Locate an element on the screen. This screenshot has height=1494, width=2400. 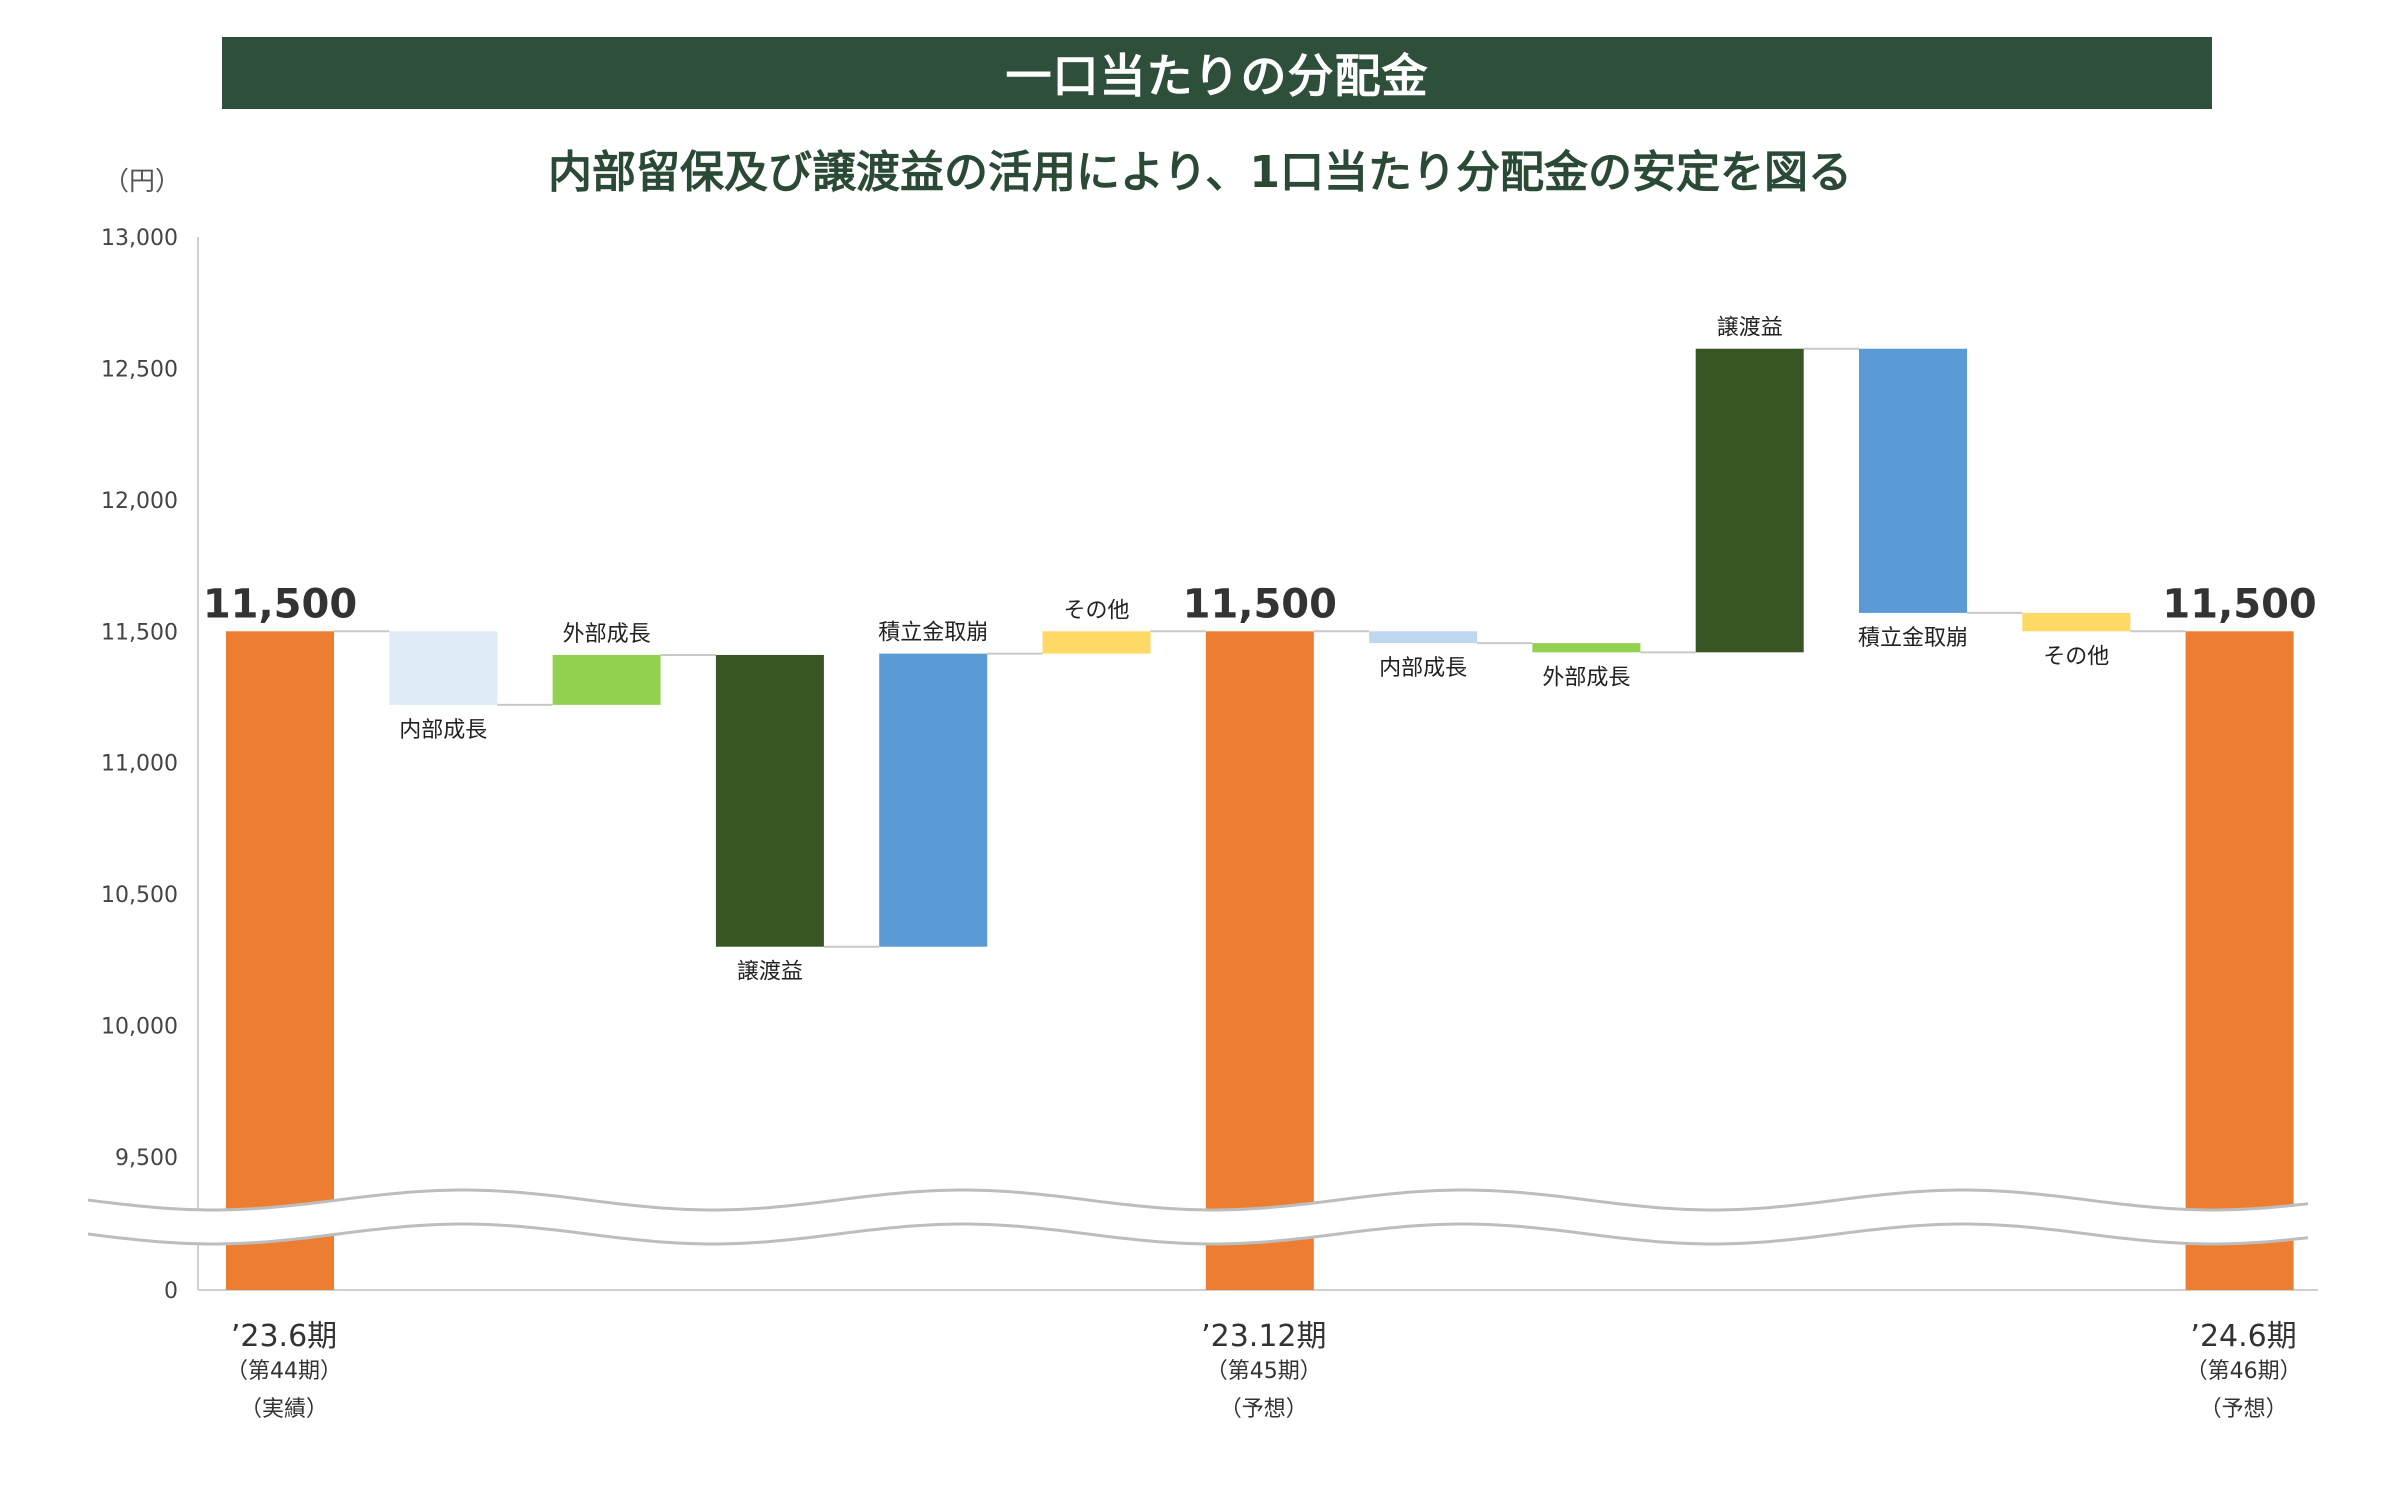
axis-break-band is located at coordinates (1199, 1217).